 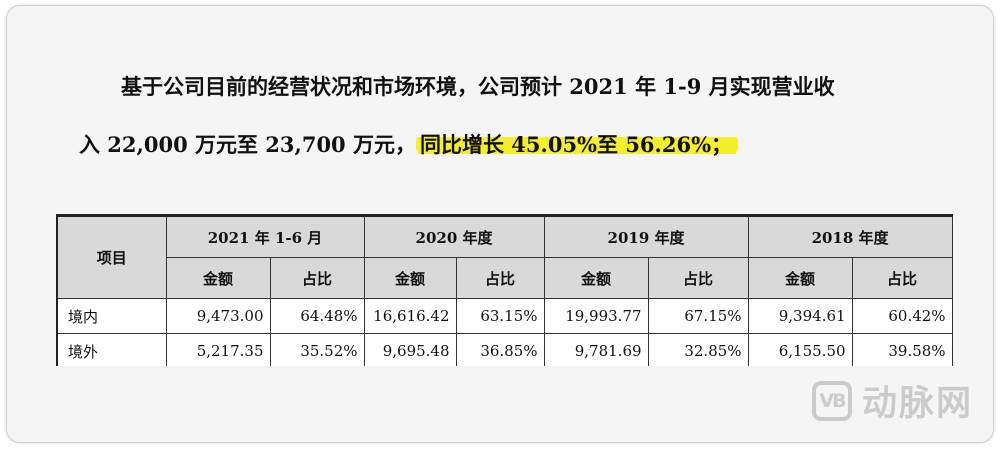 I want to click on table-cell: 16,616.42, so click(x=410, y=316).